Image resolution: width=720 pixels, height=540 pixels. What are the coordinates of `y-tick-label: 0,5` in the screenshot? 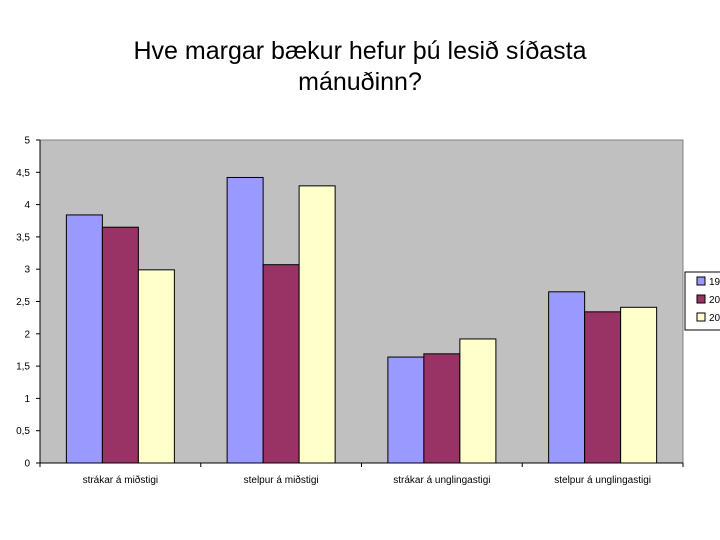 It's located at (23, 431).